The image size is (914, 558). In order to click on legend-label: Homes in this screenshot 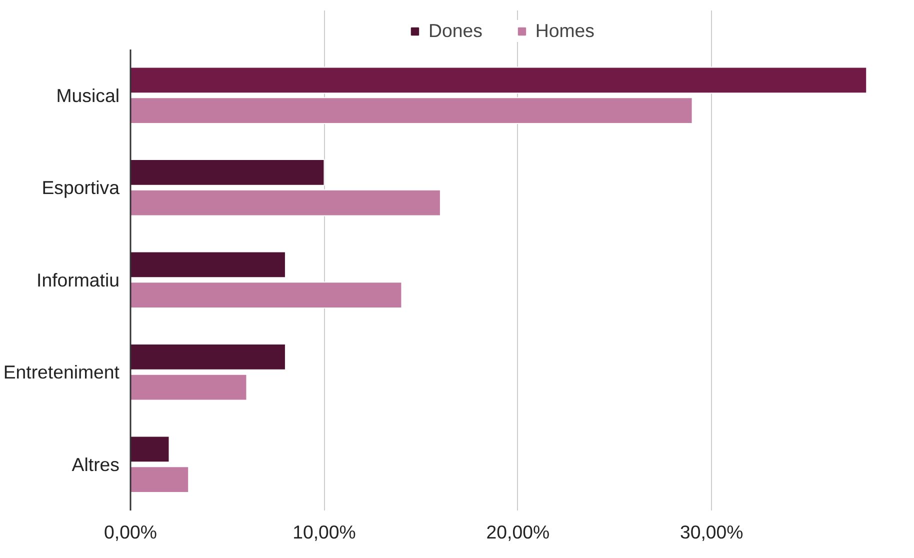, I will do `click(565, 31)`.